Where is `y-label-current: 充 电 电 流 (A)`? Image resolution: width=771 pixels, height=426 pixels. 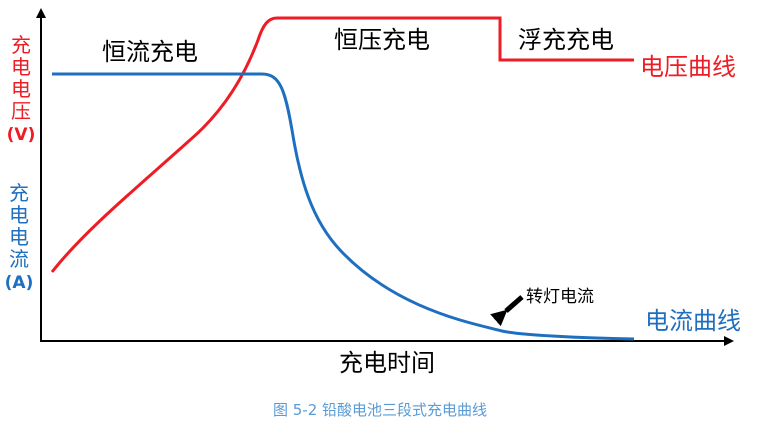 y-label-current: 充 电 电 流 (A) is located at coordinates (19, 237).